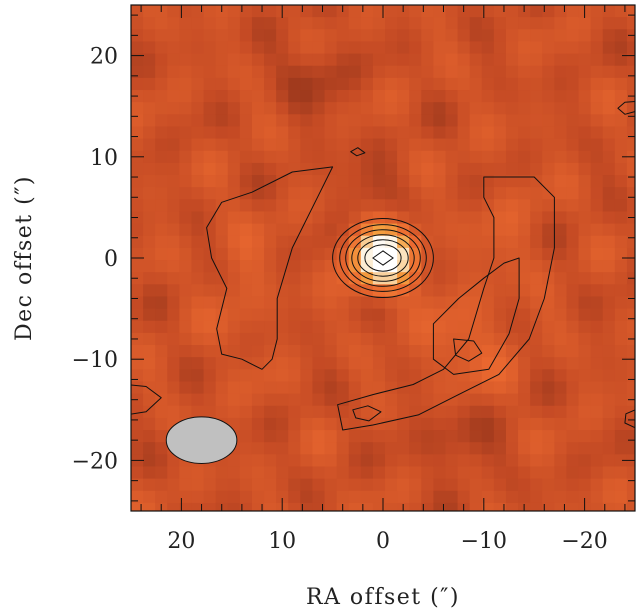 Image resolution: width=636 pixels, height=614 pixels. Describe the element at coordinates (201, 440) in the screenshot. I see `beam-ellipse` at that location.